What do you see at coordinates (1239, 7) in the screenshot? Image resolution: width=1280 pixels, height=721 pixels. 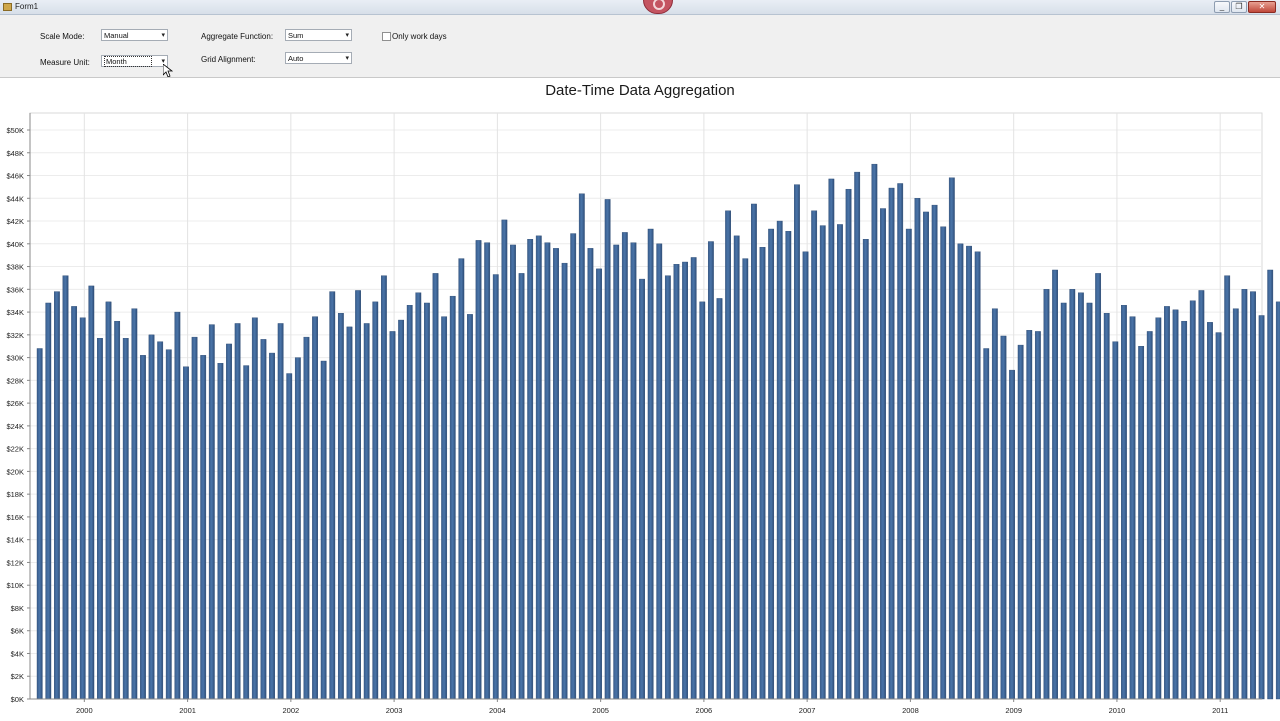 I see `restore-icon: ❐` at bounding box center [1239, 7].